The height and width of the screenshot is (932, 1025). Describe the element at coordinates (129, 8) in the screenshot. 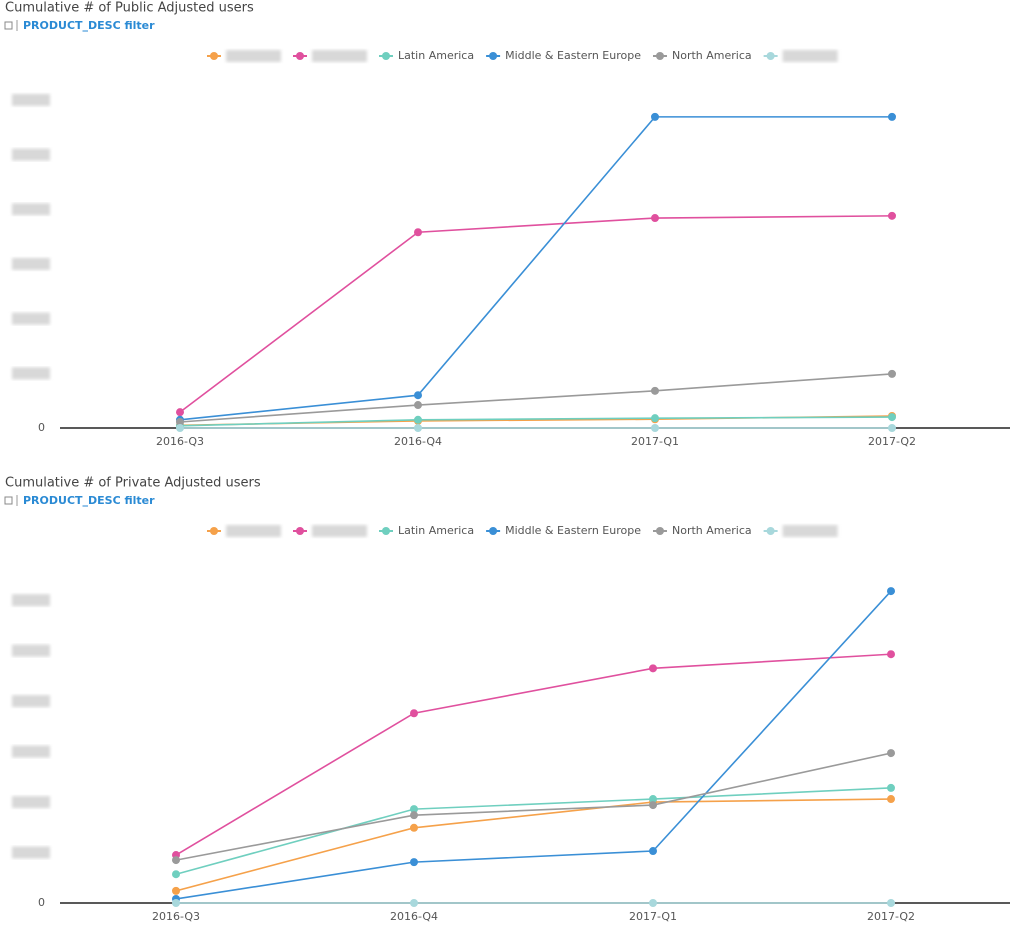

I see `chart-title: Cumulative # of Public Adjusted users` at that location.